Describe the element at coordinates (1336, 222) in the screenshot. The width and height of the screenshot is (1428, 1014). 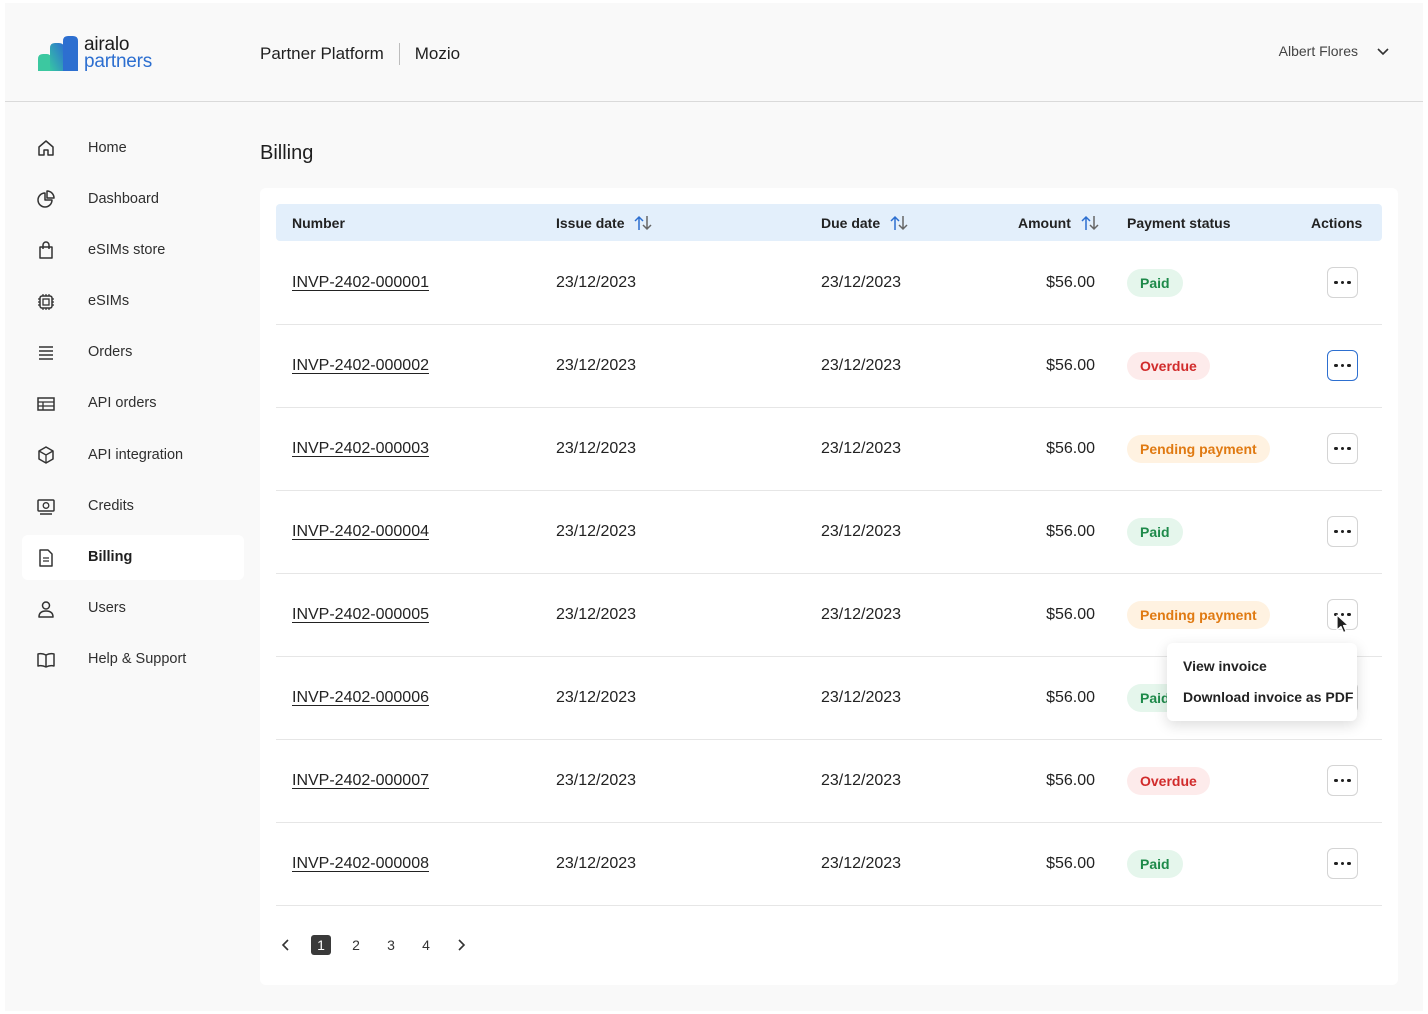
I see `column-actions: Actions` at that location.